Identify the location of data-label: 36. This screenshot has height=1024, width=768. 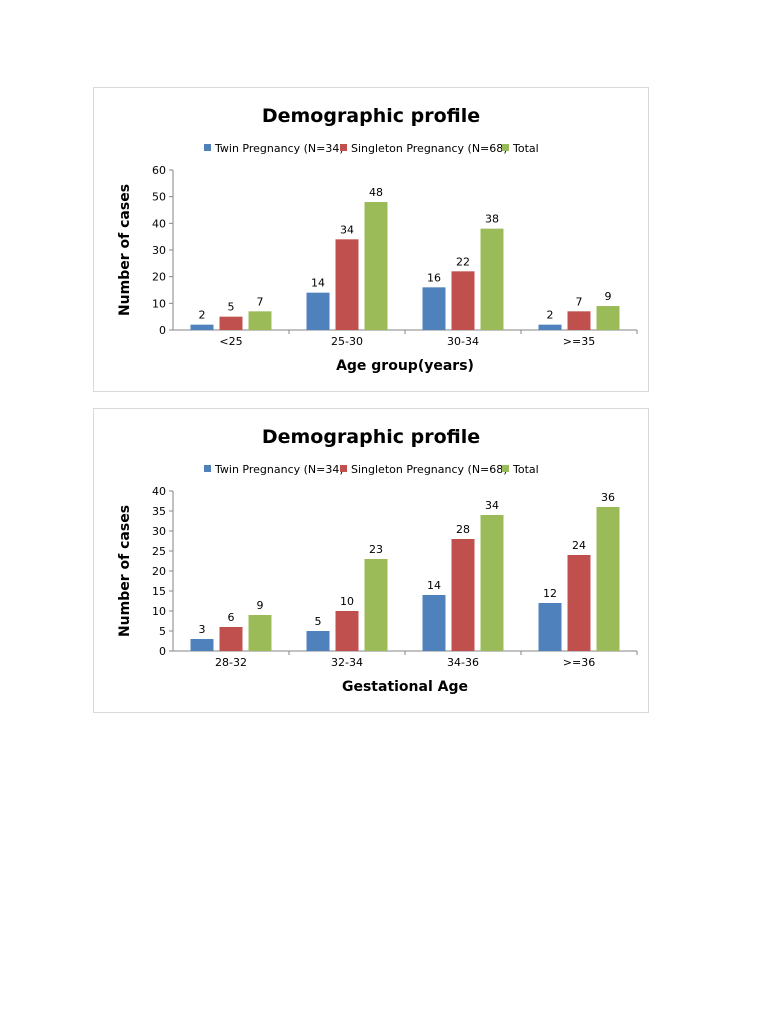
(608, 497).